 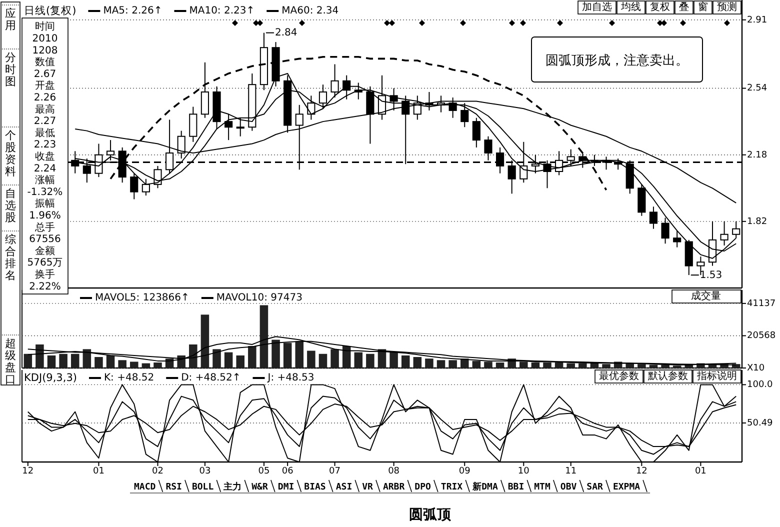 I want to click on annotation: 涨幅, so click(x=45, y=180).